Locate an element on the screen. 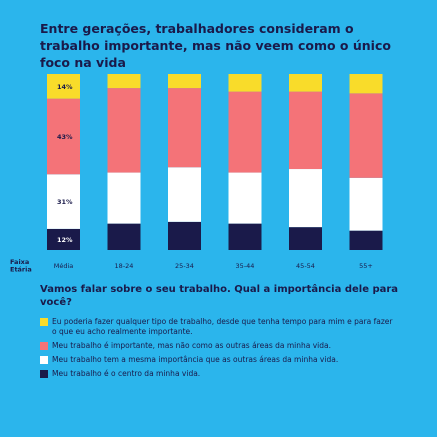  category-label: 35-44 is located at coordinates (245, 266).